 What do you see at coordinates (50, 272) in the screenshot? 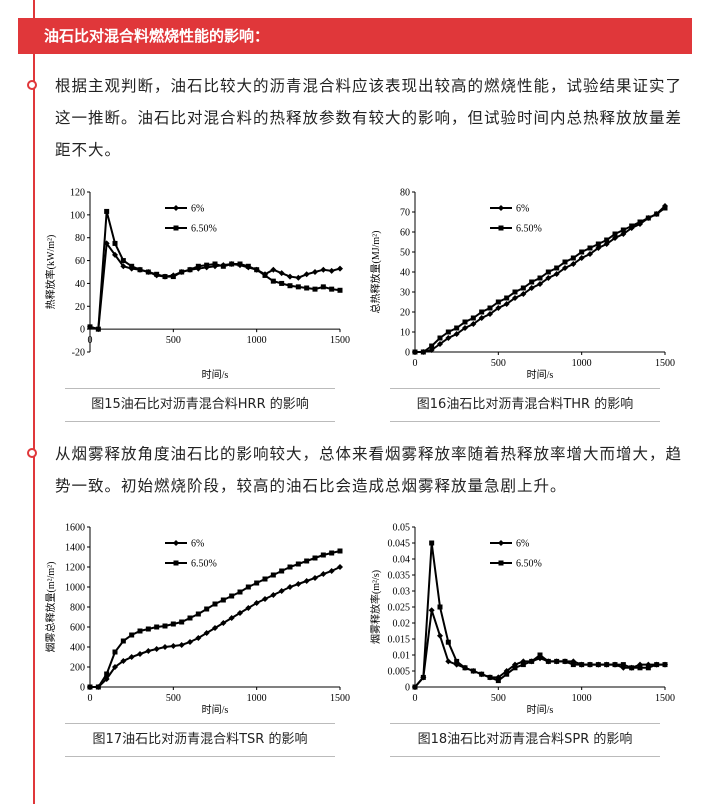
I see `y-axis-label: 热释放率(kW/m²)` at bounding box center [50, 272].